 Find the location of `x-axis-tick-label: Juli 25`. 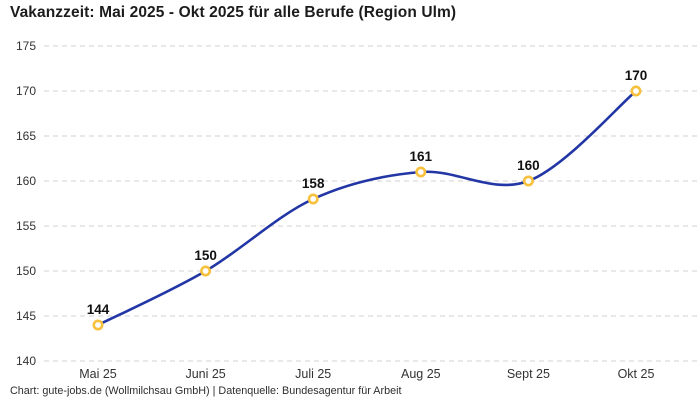

x-axis-tick-label: Juli 25 is located at coordinates (313, 374).